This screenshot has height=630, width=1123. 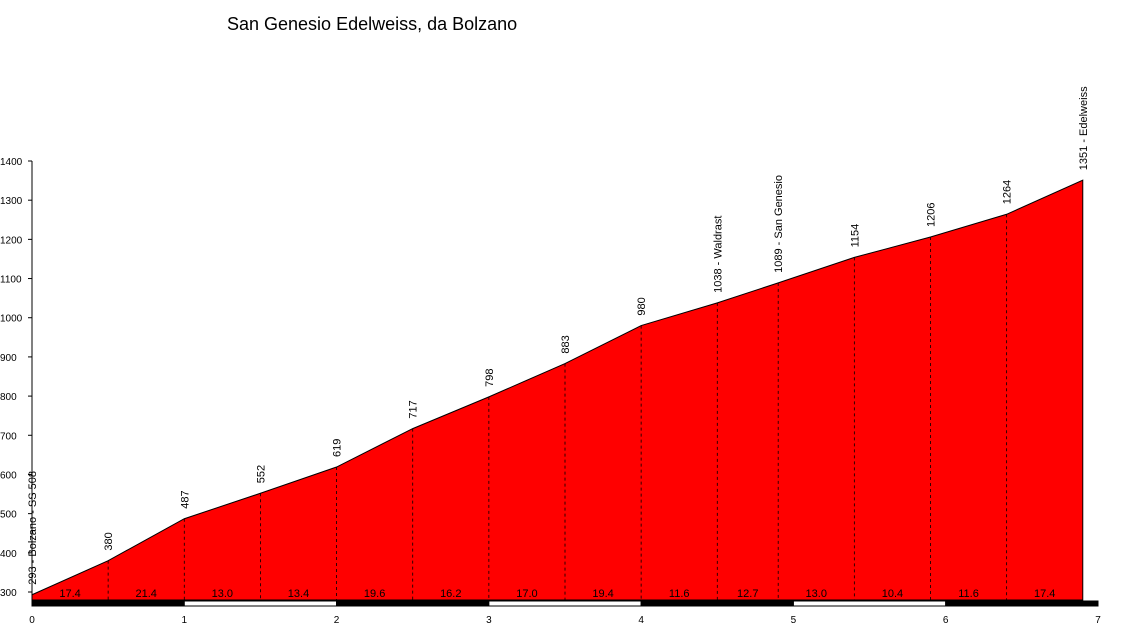 I want to click on point-altitude-label: 380, so click(x=109, y=541).